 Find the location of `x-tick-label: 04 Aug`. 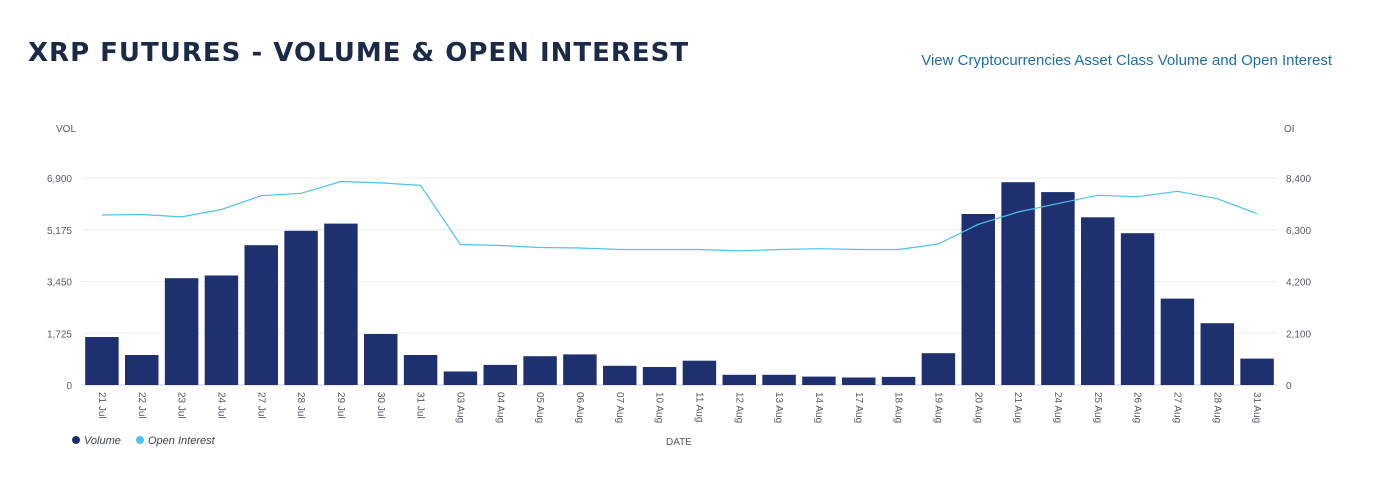

x-tick-label: 04 Aug is located at coordinates (499, 407).